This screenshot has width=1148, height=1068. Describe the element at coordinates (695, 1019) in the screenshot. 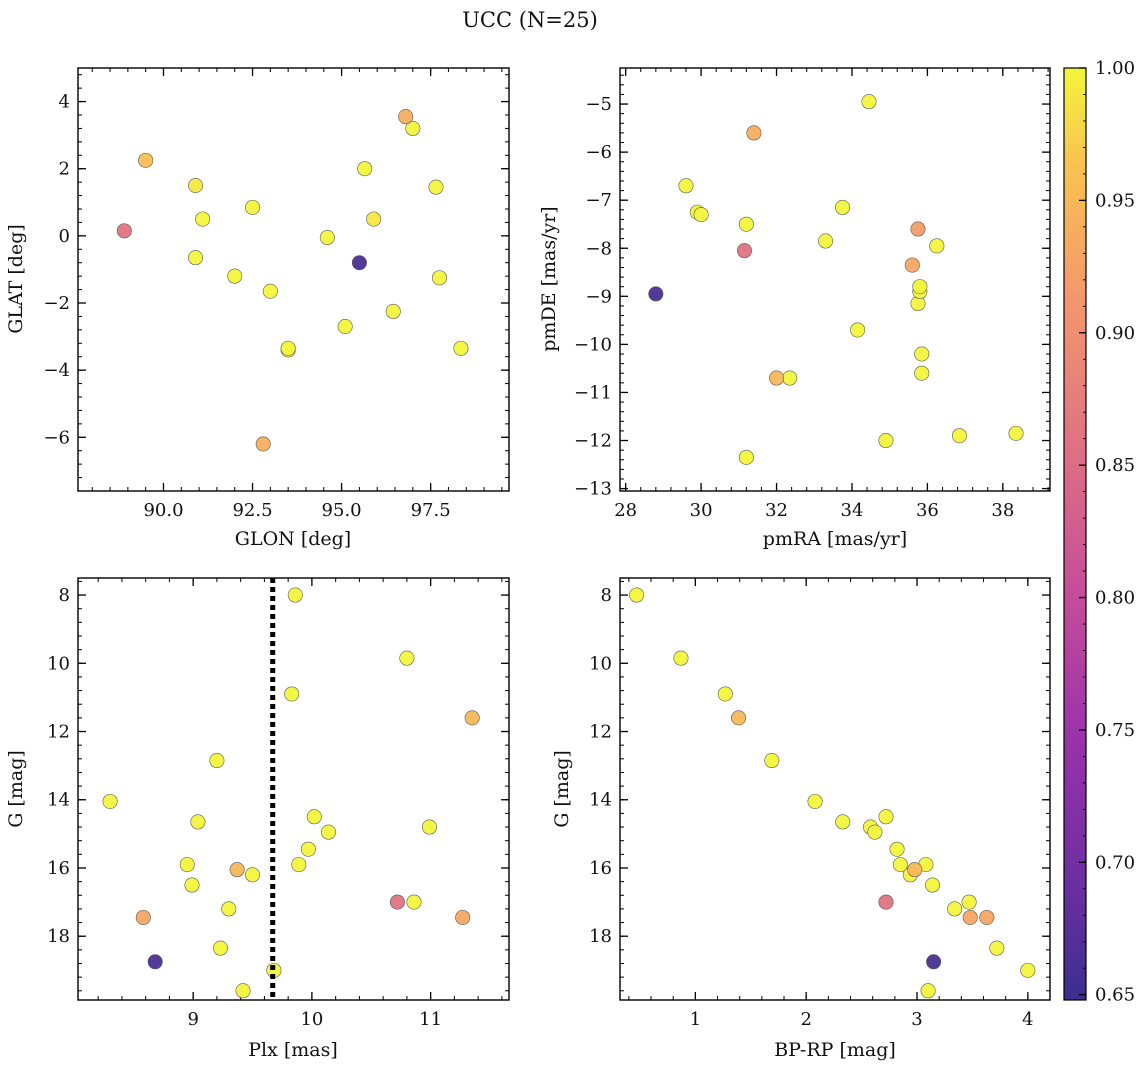

I see `x-tick-label: 1` at that location.